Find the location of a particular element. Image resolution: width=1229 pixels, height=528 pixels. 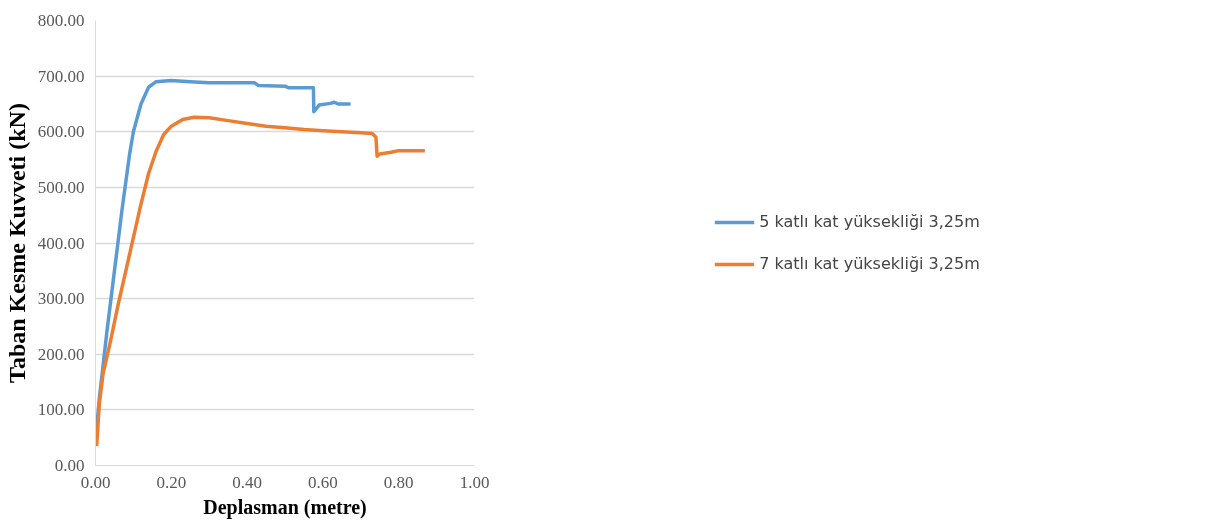

legend-label: 7 katlı kat yüksekliği 3,25m is located at coordinates (869, 263).